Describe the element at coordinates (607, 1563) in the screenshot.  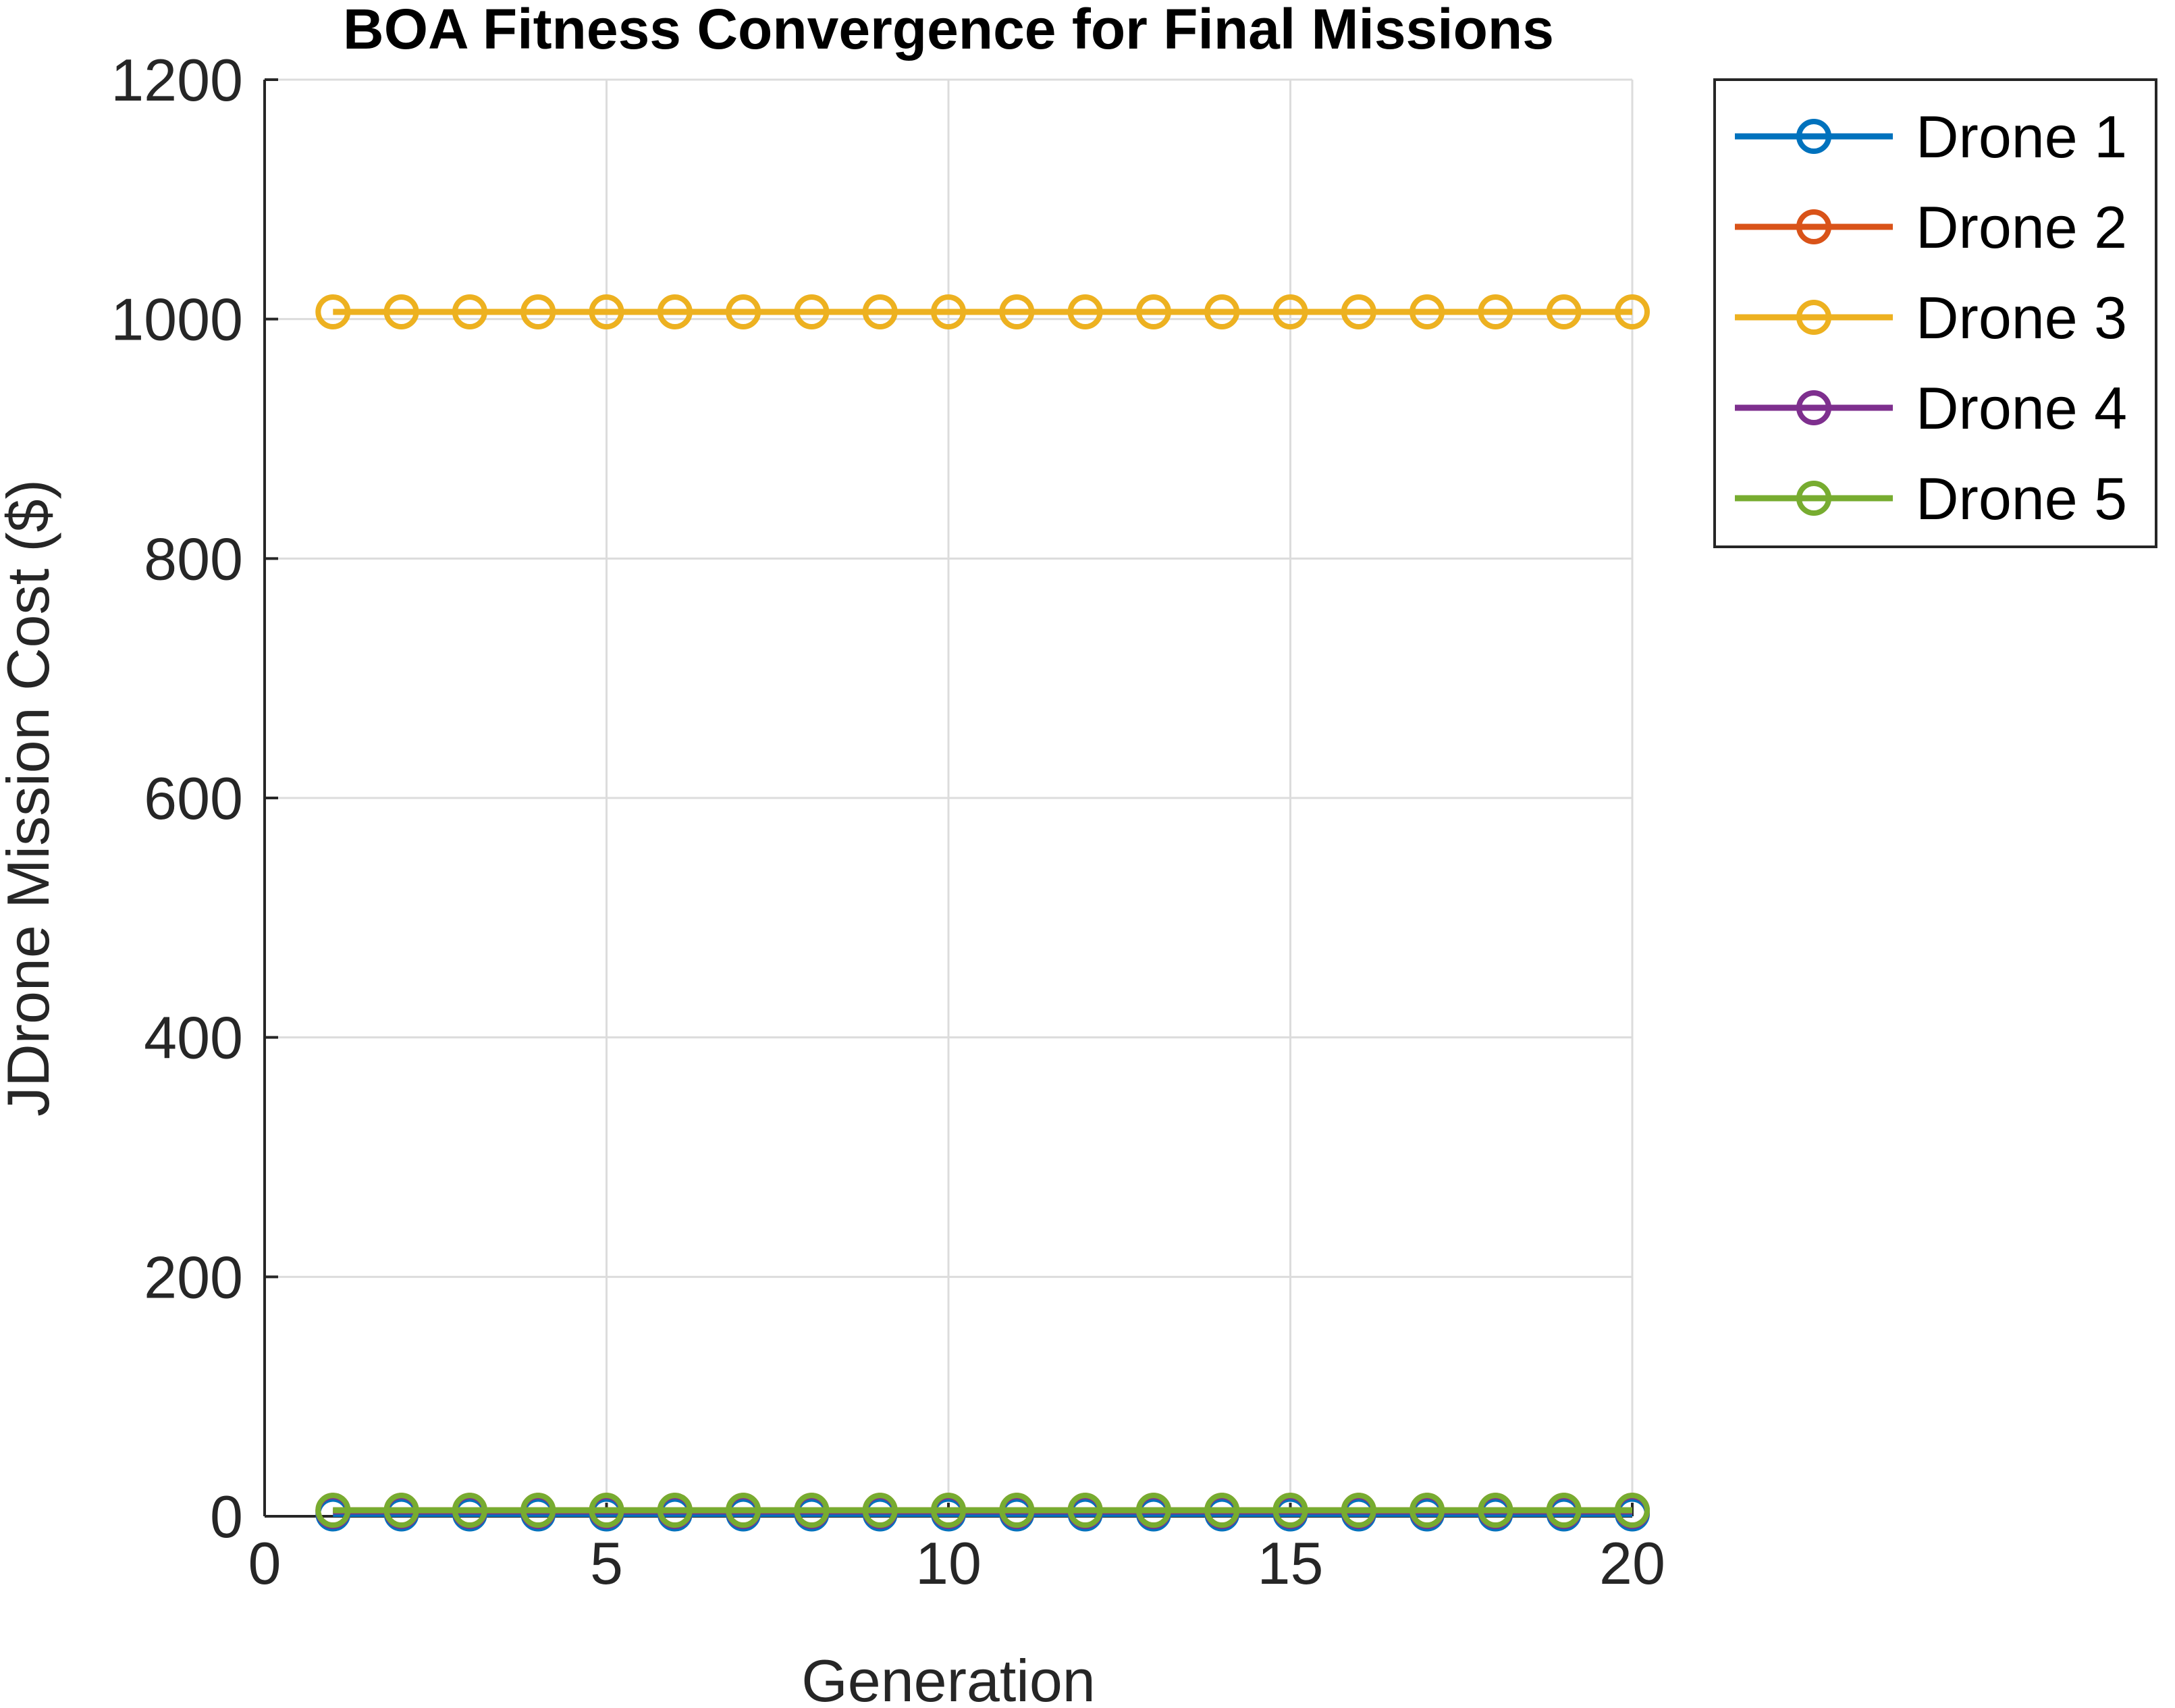
I see `x-tick-label: 5` at that location.